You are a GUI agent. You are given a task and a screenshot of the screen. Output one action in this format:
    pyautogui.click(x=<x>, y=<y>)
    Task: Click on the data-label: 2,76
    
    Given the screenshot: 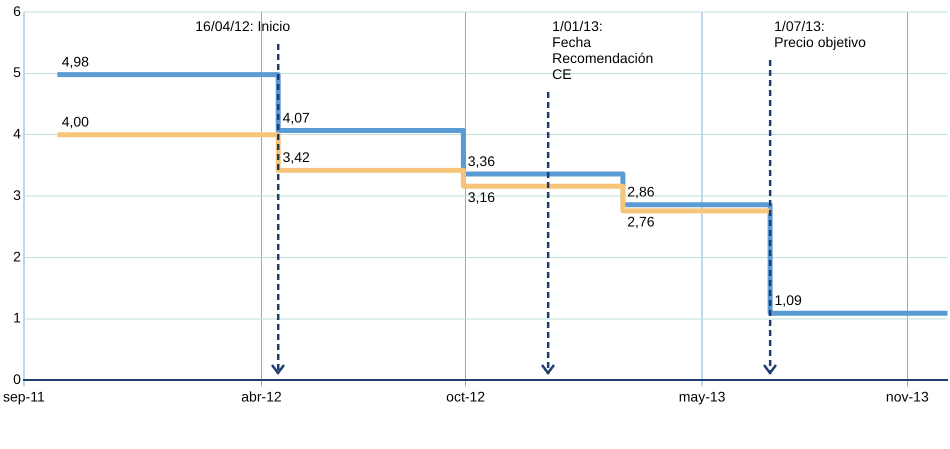 What is the action you would take?
    pyautogui.click(x=641, y=222)
    